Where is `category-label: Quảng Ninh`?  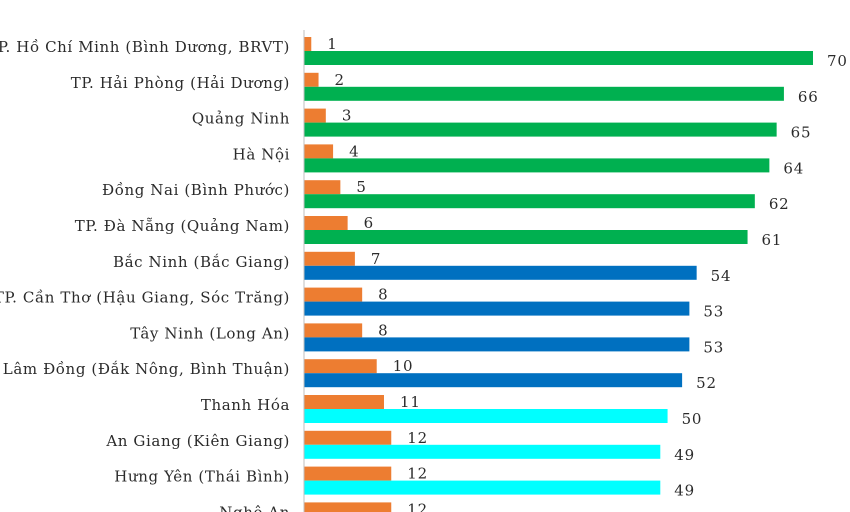
category-label: Quảng Ninh is located at coordinates (241, 119).